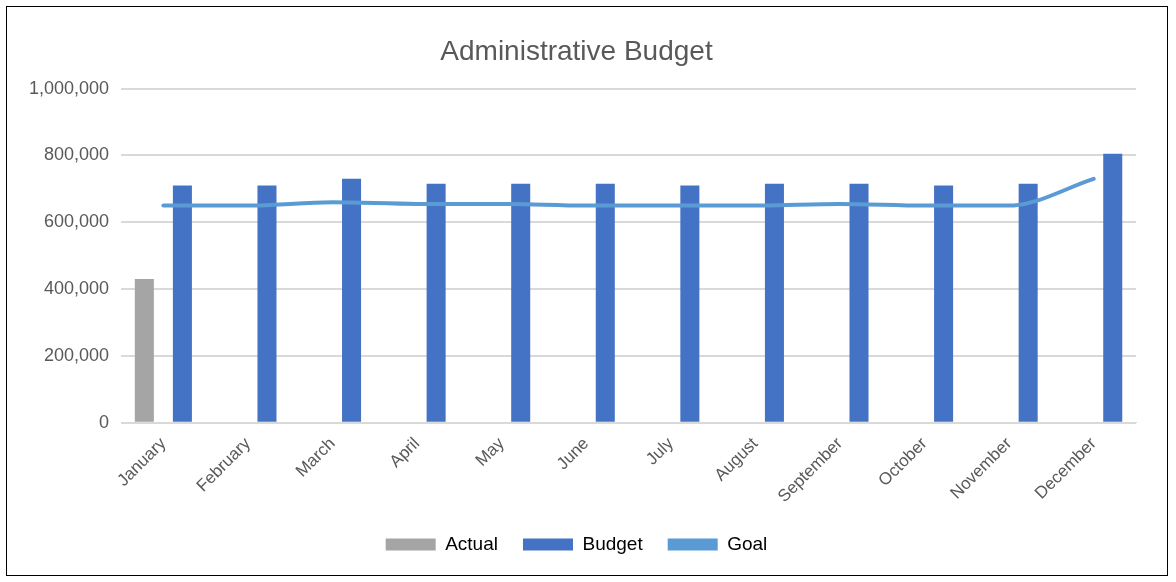  Describe the element at coordinates (69, 87) in the screenshot. I see `y-tick-label: 1,000,000` at that location.